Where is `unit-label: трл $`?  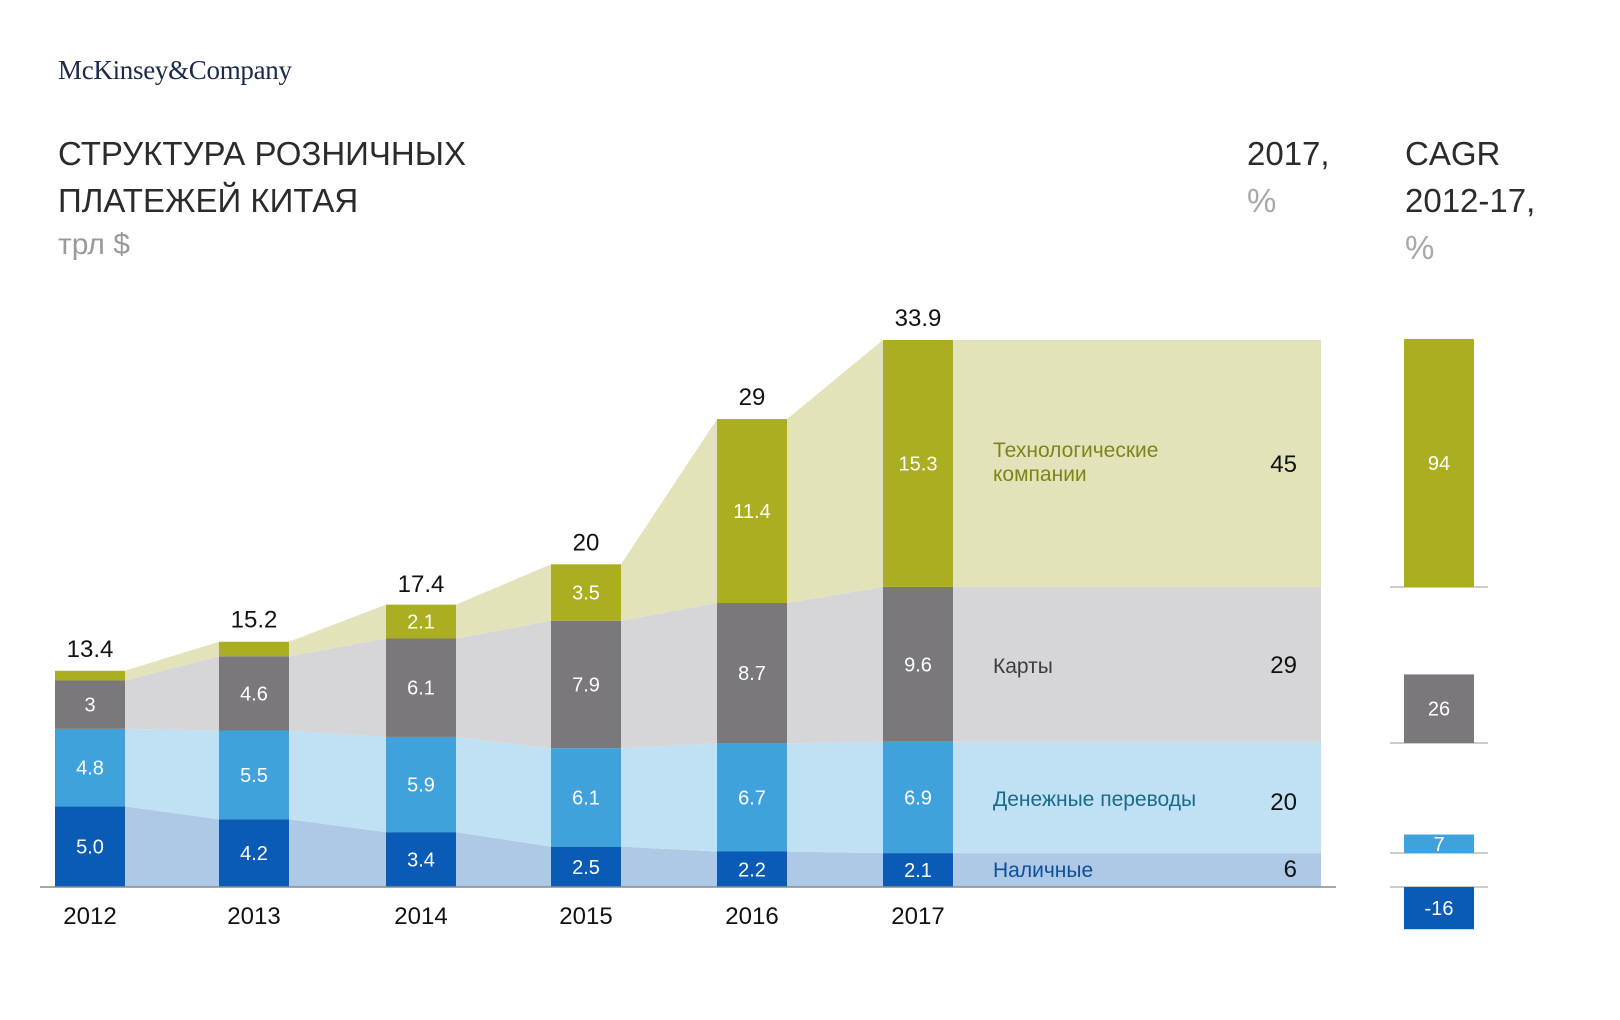 unit-label: трл $ is located at coordinates (94, 244).